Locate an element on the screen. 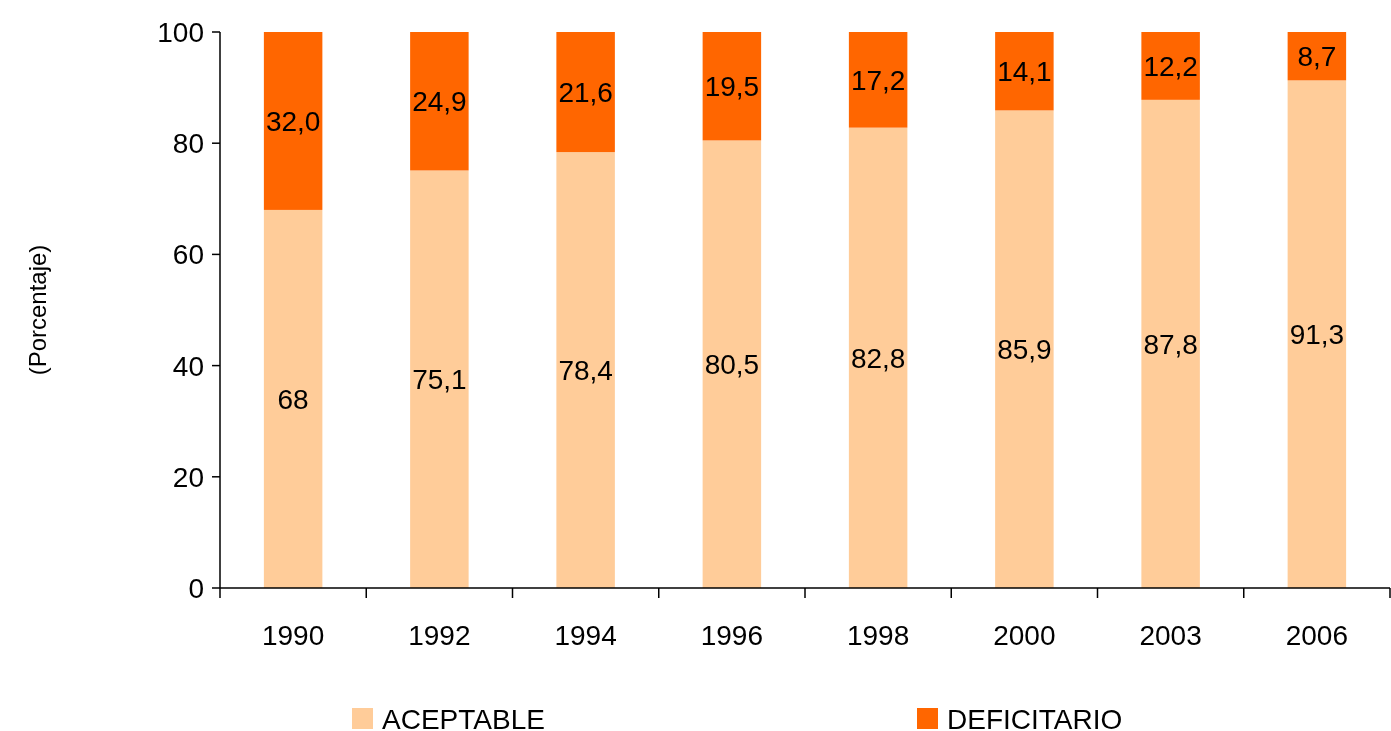 This screenshot has height=731, width=1391. data-label: 68 is located at coordinates (293, 399).